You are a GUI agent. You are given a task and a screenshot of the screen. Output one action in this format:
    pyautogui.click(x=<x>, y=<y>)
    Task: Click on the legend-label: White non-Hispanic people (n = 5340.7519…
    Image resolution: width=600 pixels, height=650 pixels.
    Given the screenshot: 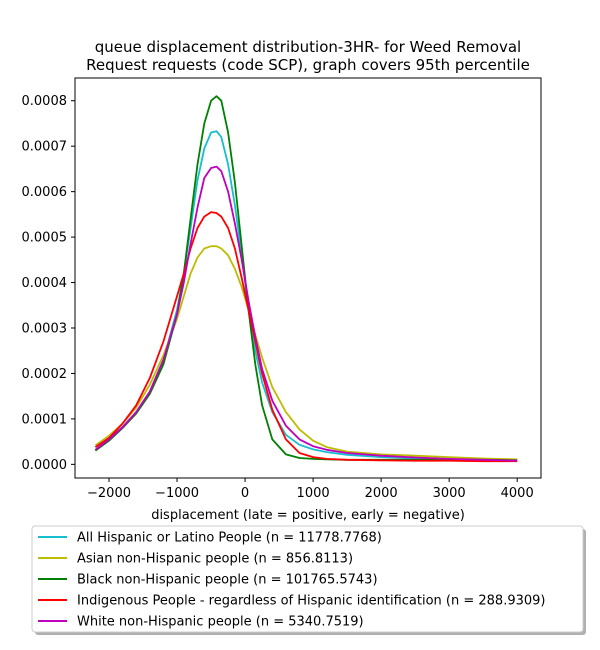 What is the action you would take?
    pyautogui.click(x=220, y=622)
    